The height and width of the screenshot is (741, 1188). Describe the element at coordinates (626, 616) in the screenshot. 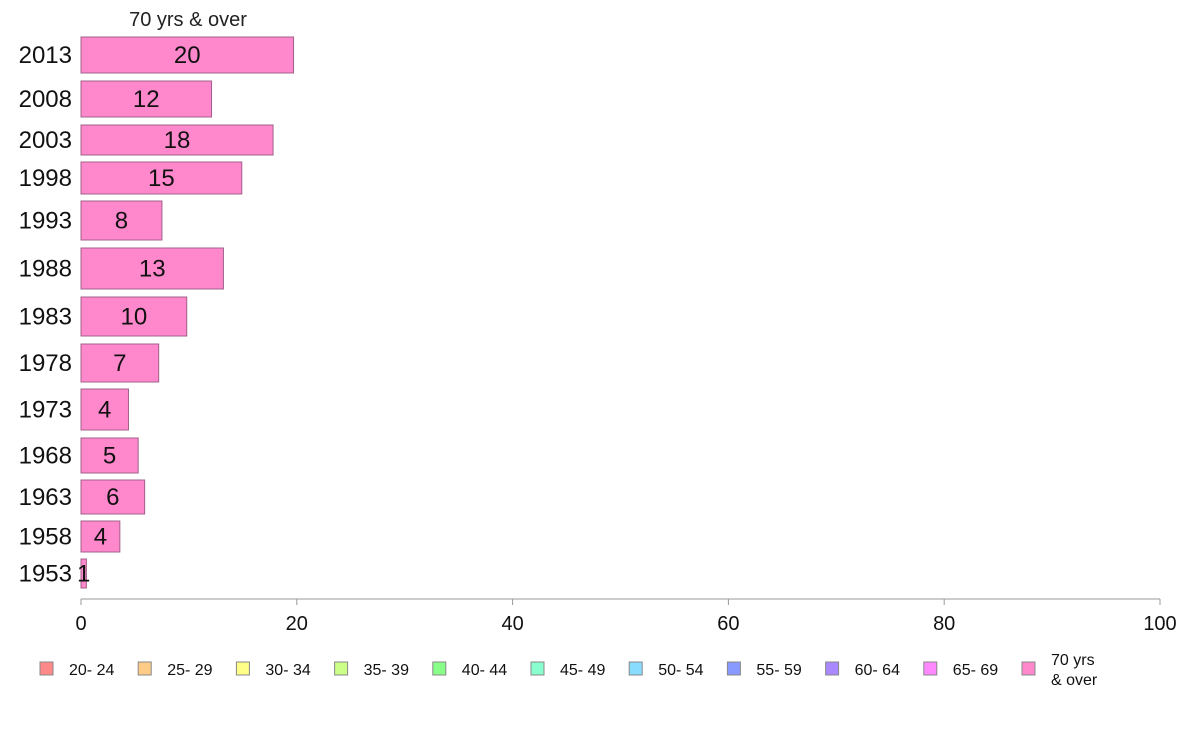

I see `x-axis: 0 20 40 60 80 100` at that location.